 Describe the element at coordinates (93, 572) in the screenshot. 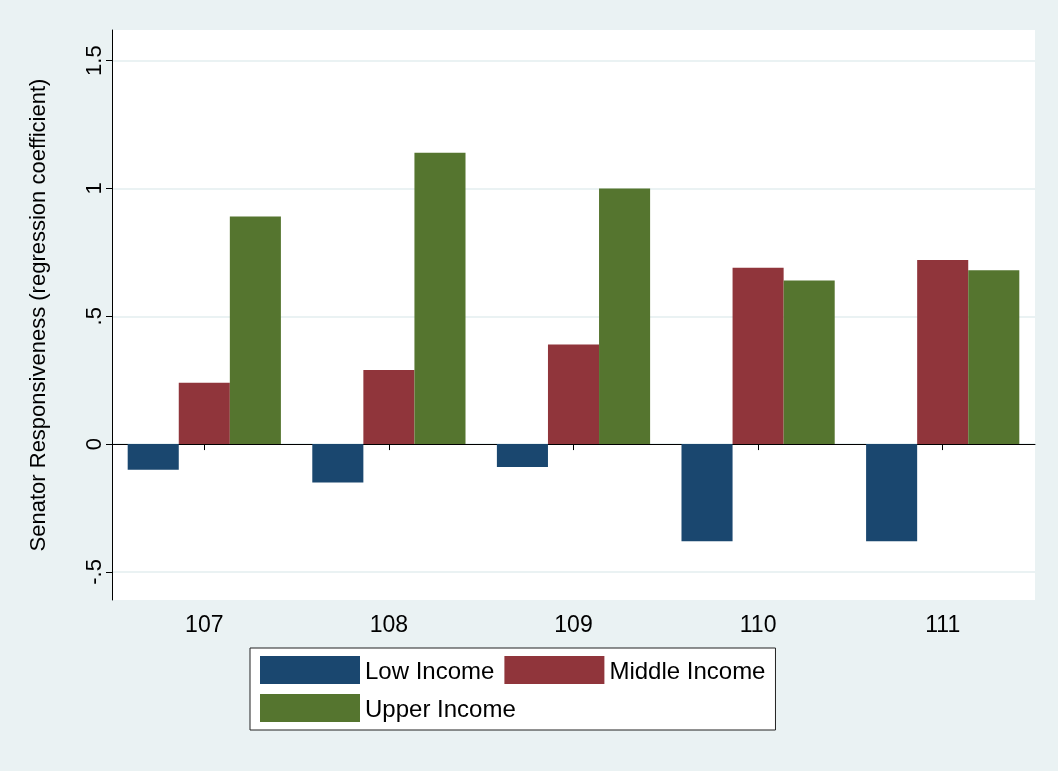

I see `y-tick-label: -.5` at that location.